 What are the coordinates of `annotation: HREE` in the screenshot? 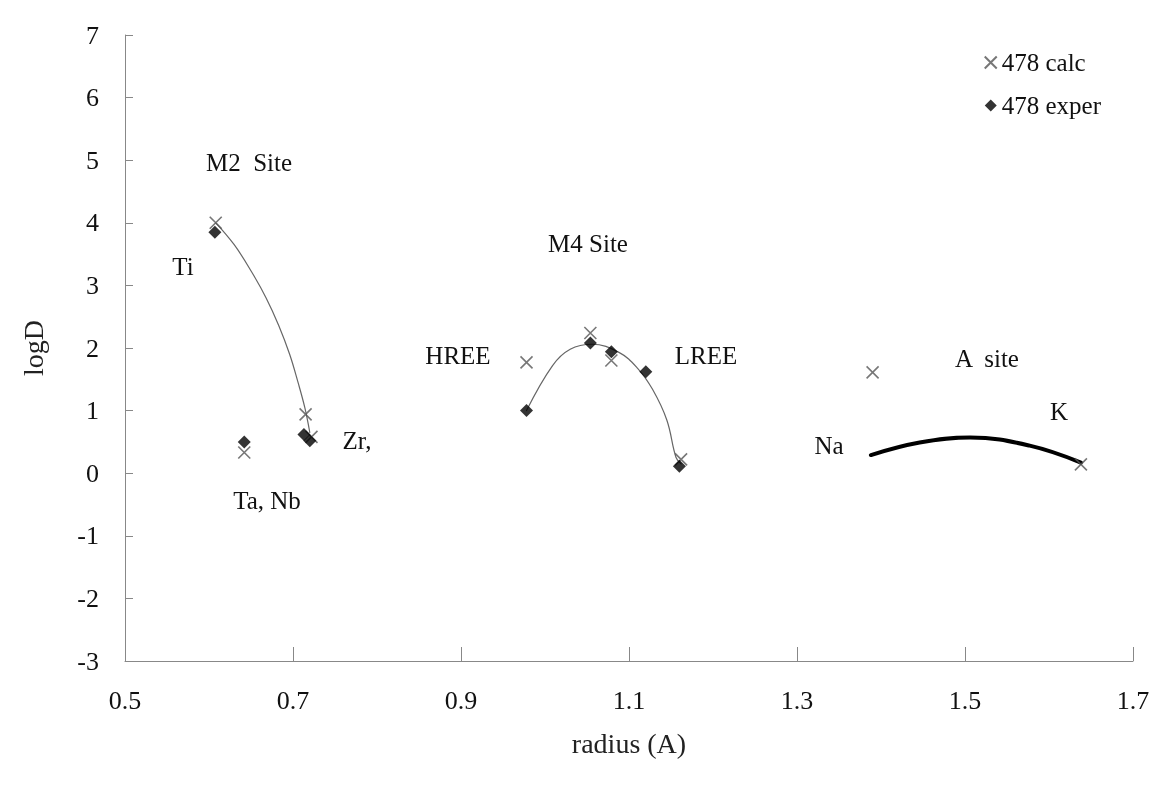 It's located at (458, 355).